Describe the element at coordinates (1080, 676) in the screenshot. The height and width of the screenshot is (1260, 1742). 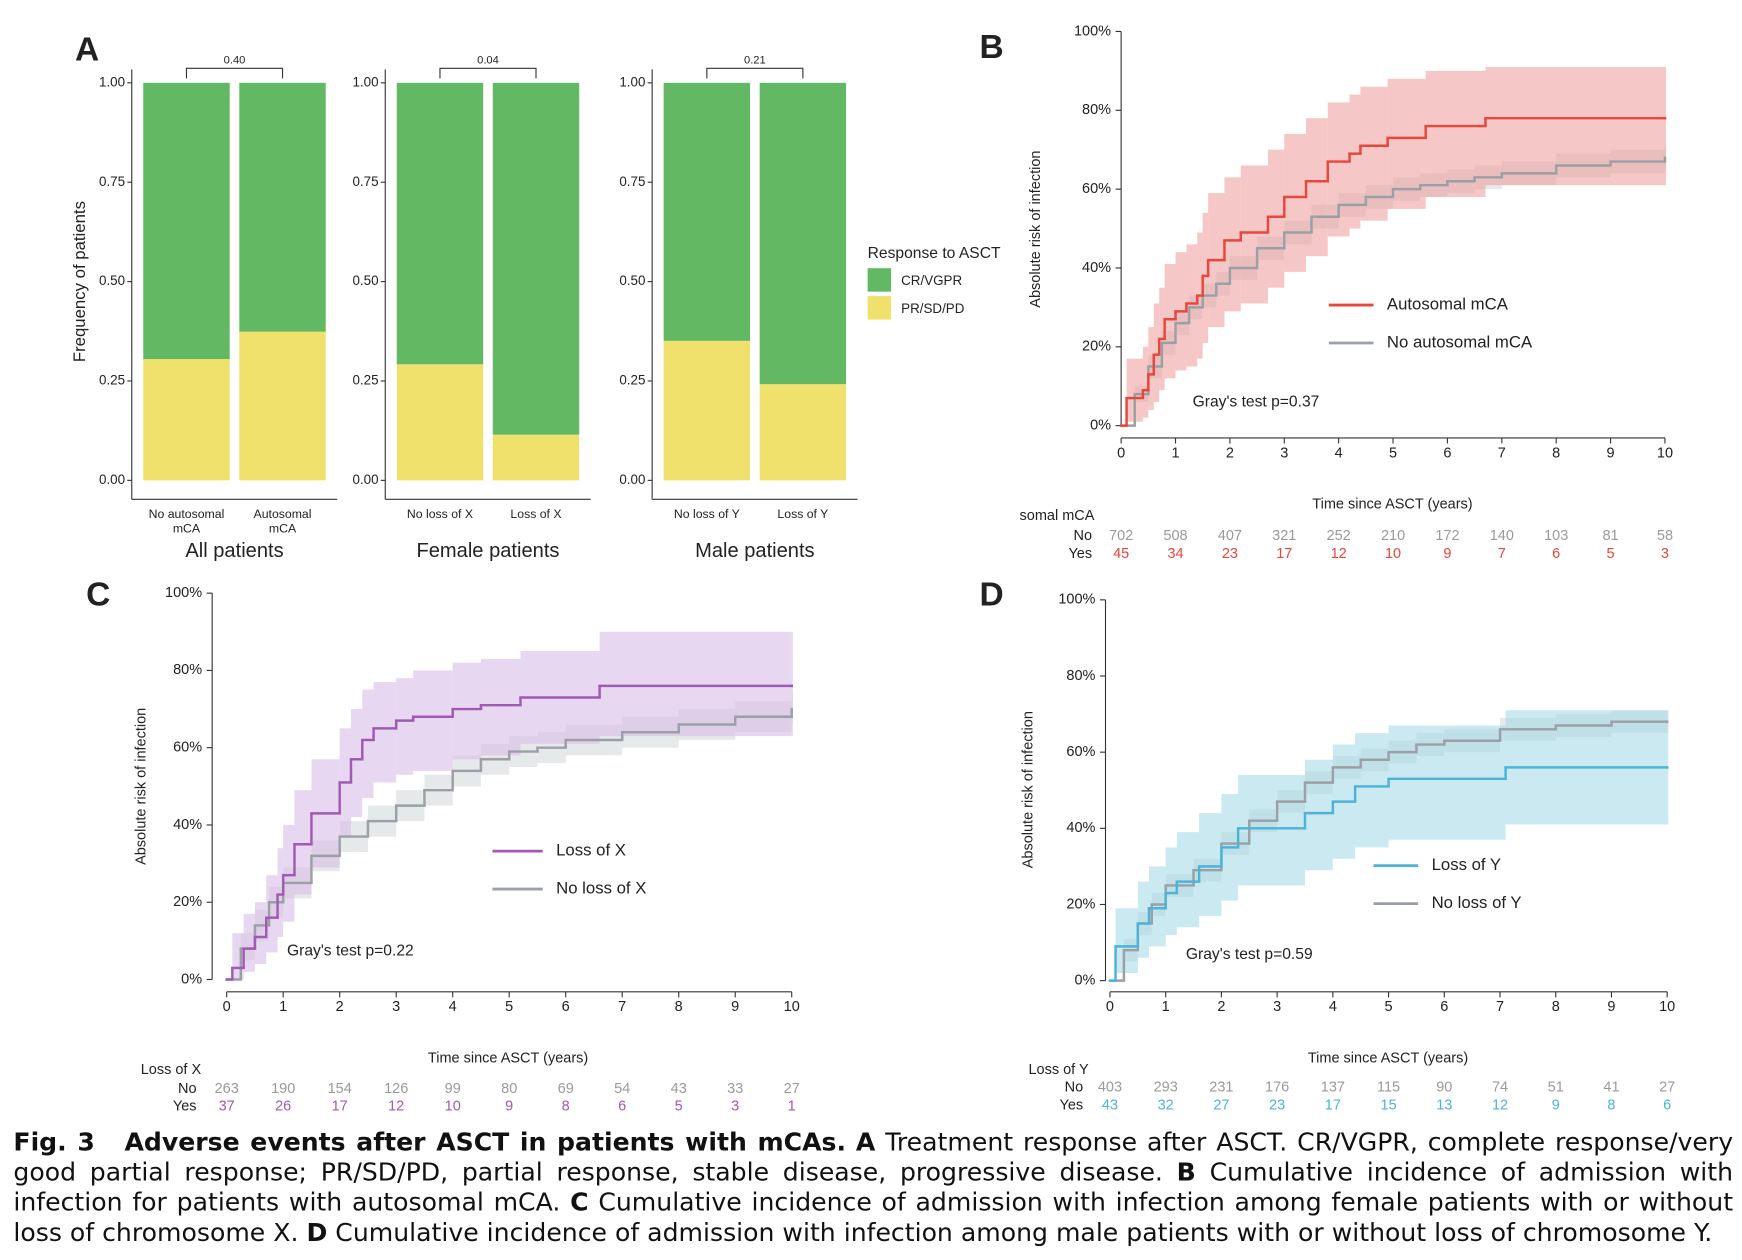
I see `y-tick-label: 80%` at that location.